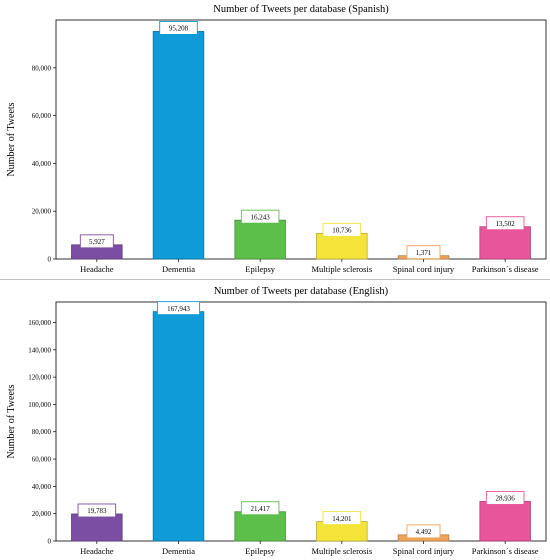 The height and width of the screenshot is (560, 550). What do you see at coordinates (342, 246) in the screenshot?
I see `bar-multiple-sclerosis` at bounding box center [342, 246].